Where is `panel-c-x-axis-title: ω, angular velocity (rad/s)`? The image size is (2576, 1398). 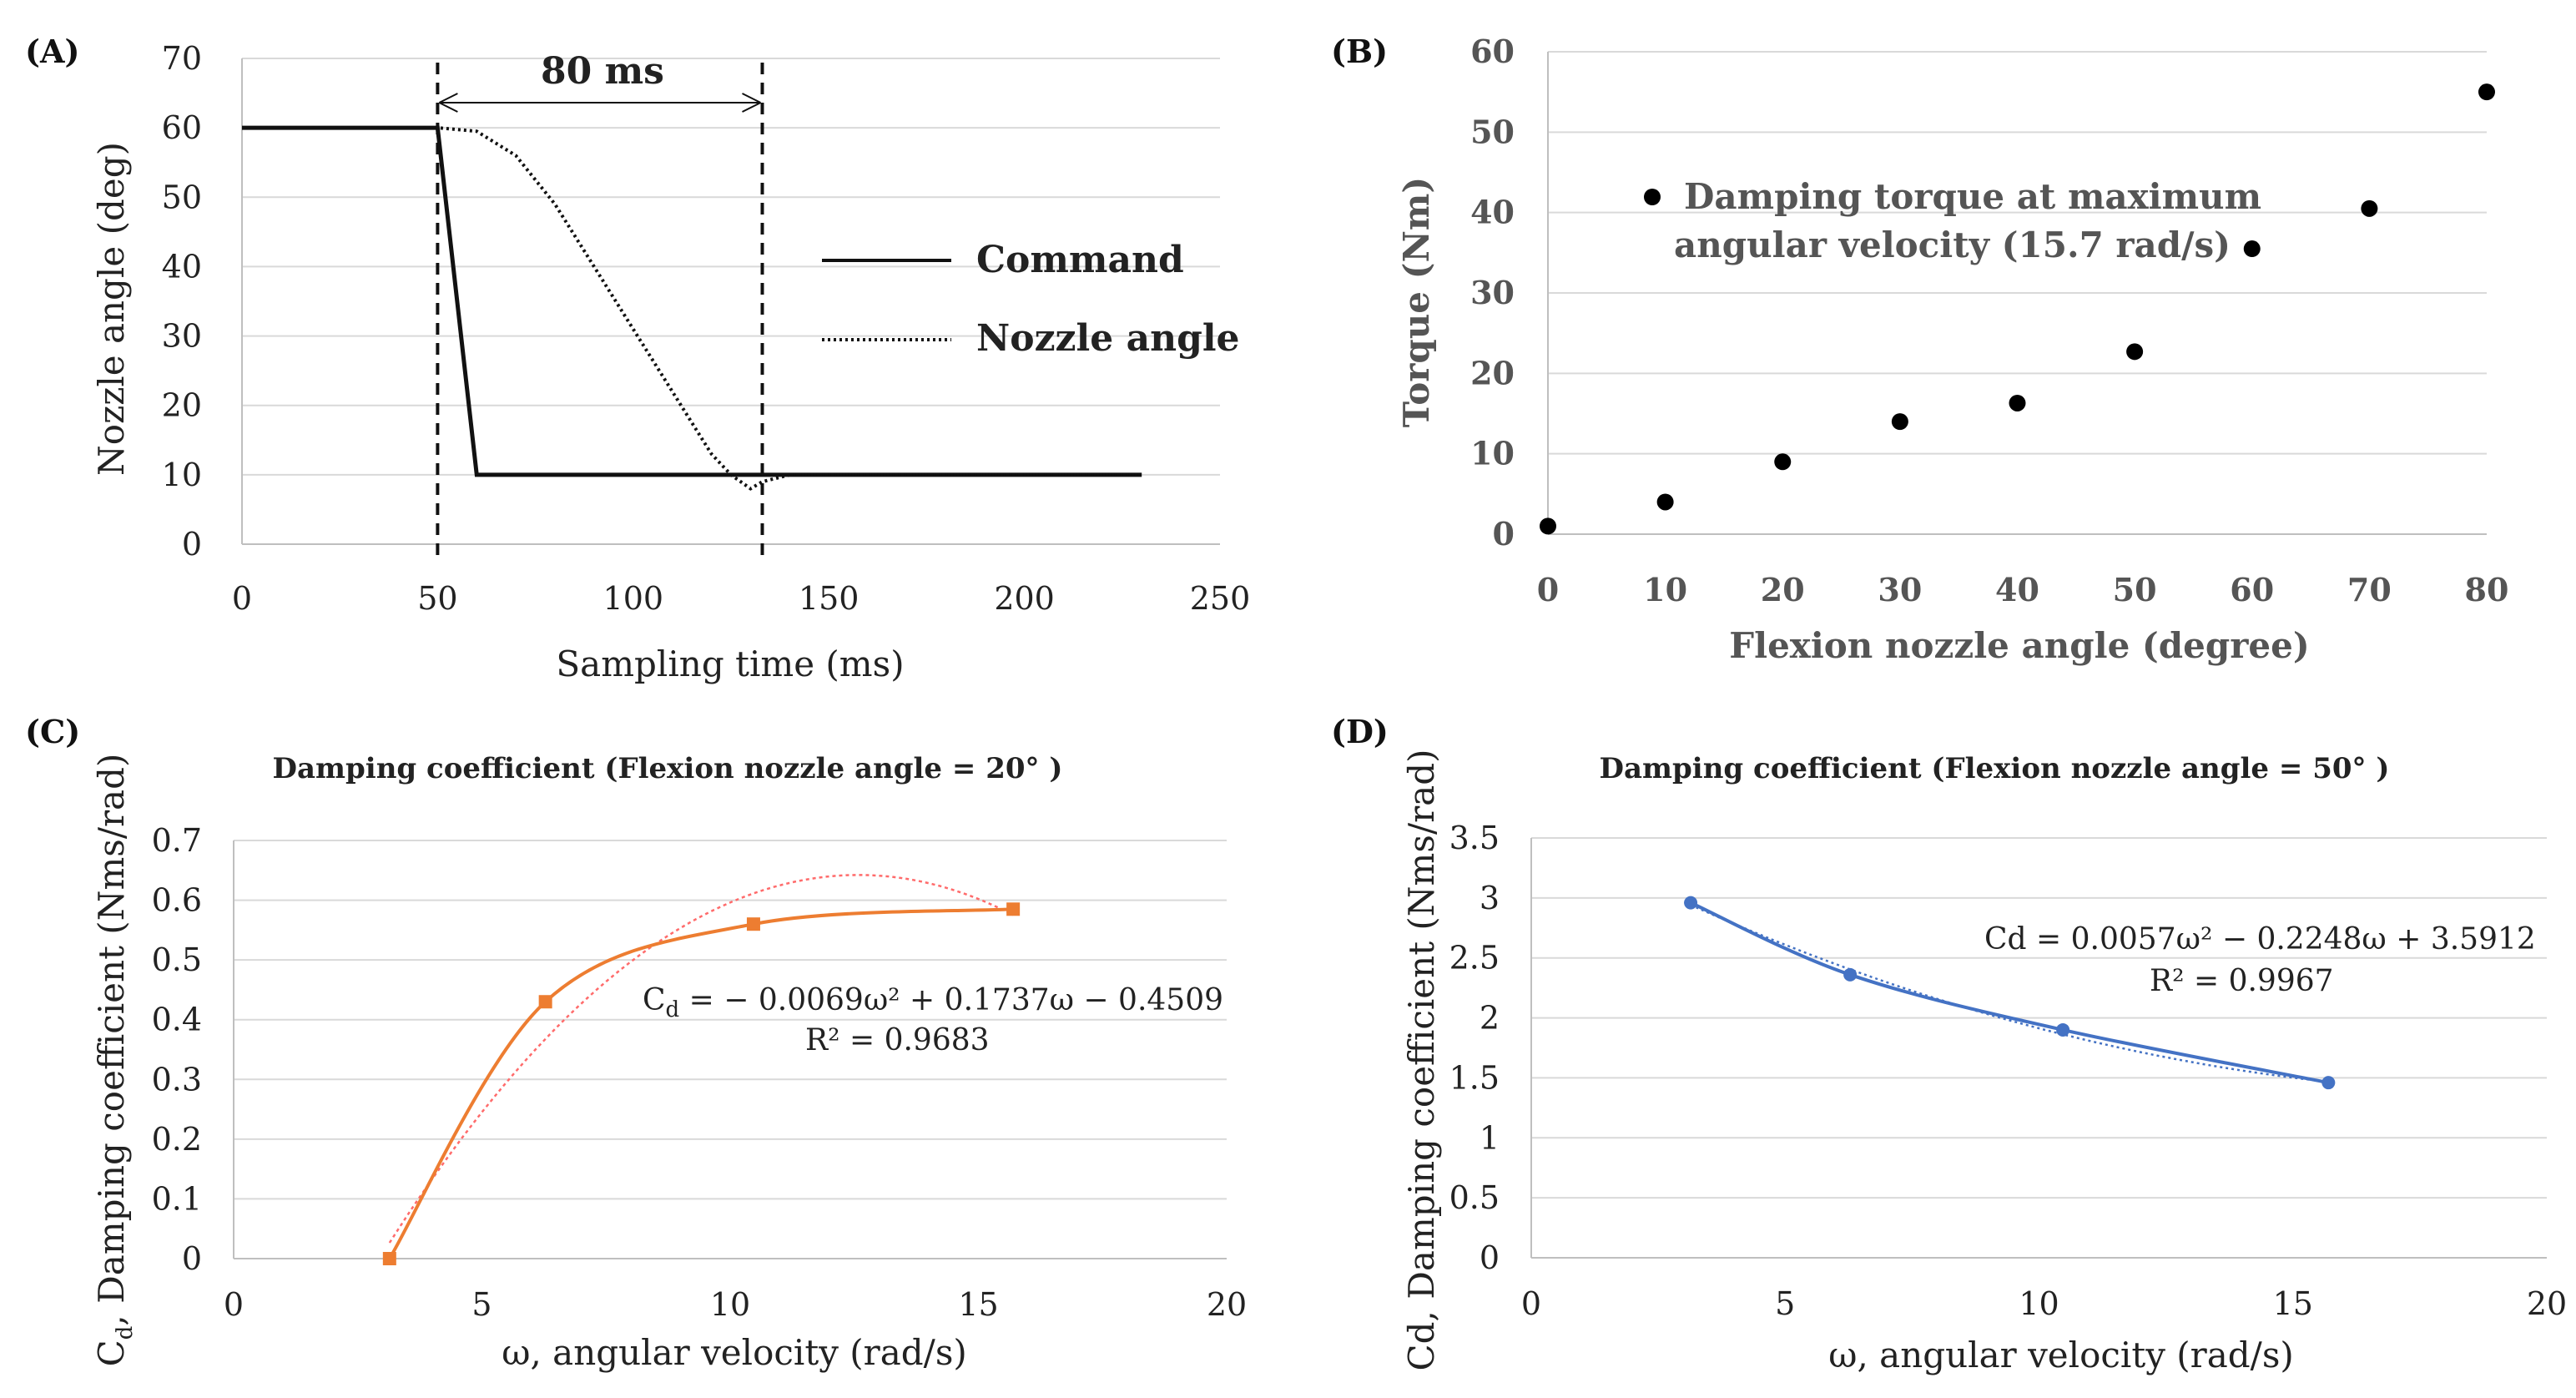 panel-c-x-axis-title: ω, angular velocity (rad/s) is located at coordinates (735, 1352).